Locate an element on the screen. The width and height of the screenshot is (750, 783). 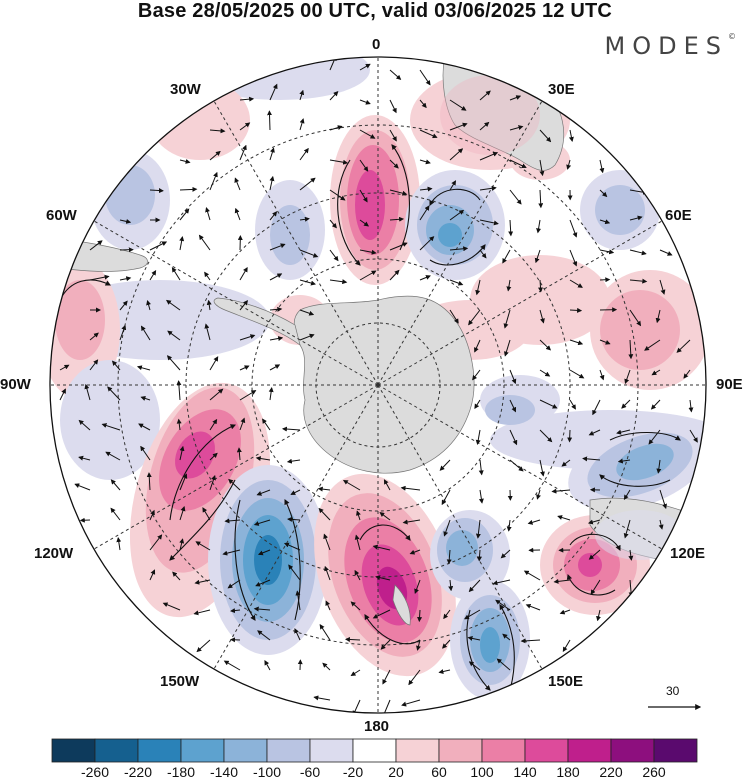
lon-label-180: 180 is located at coordinates (377, 726).